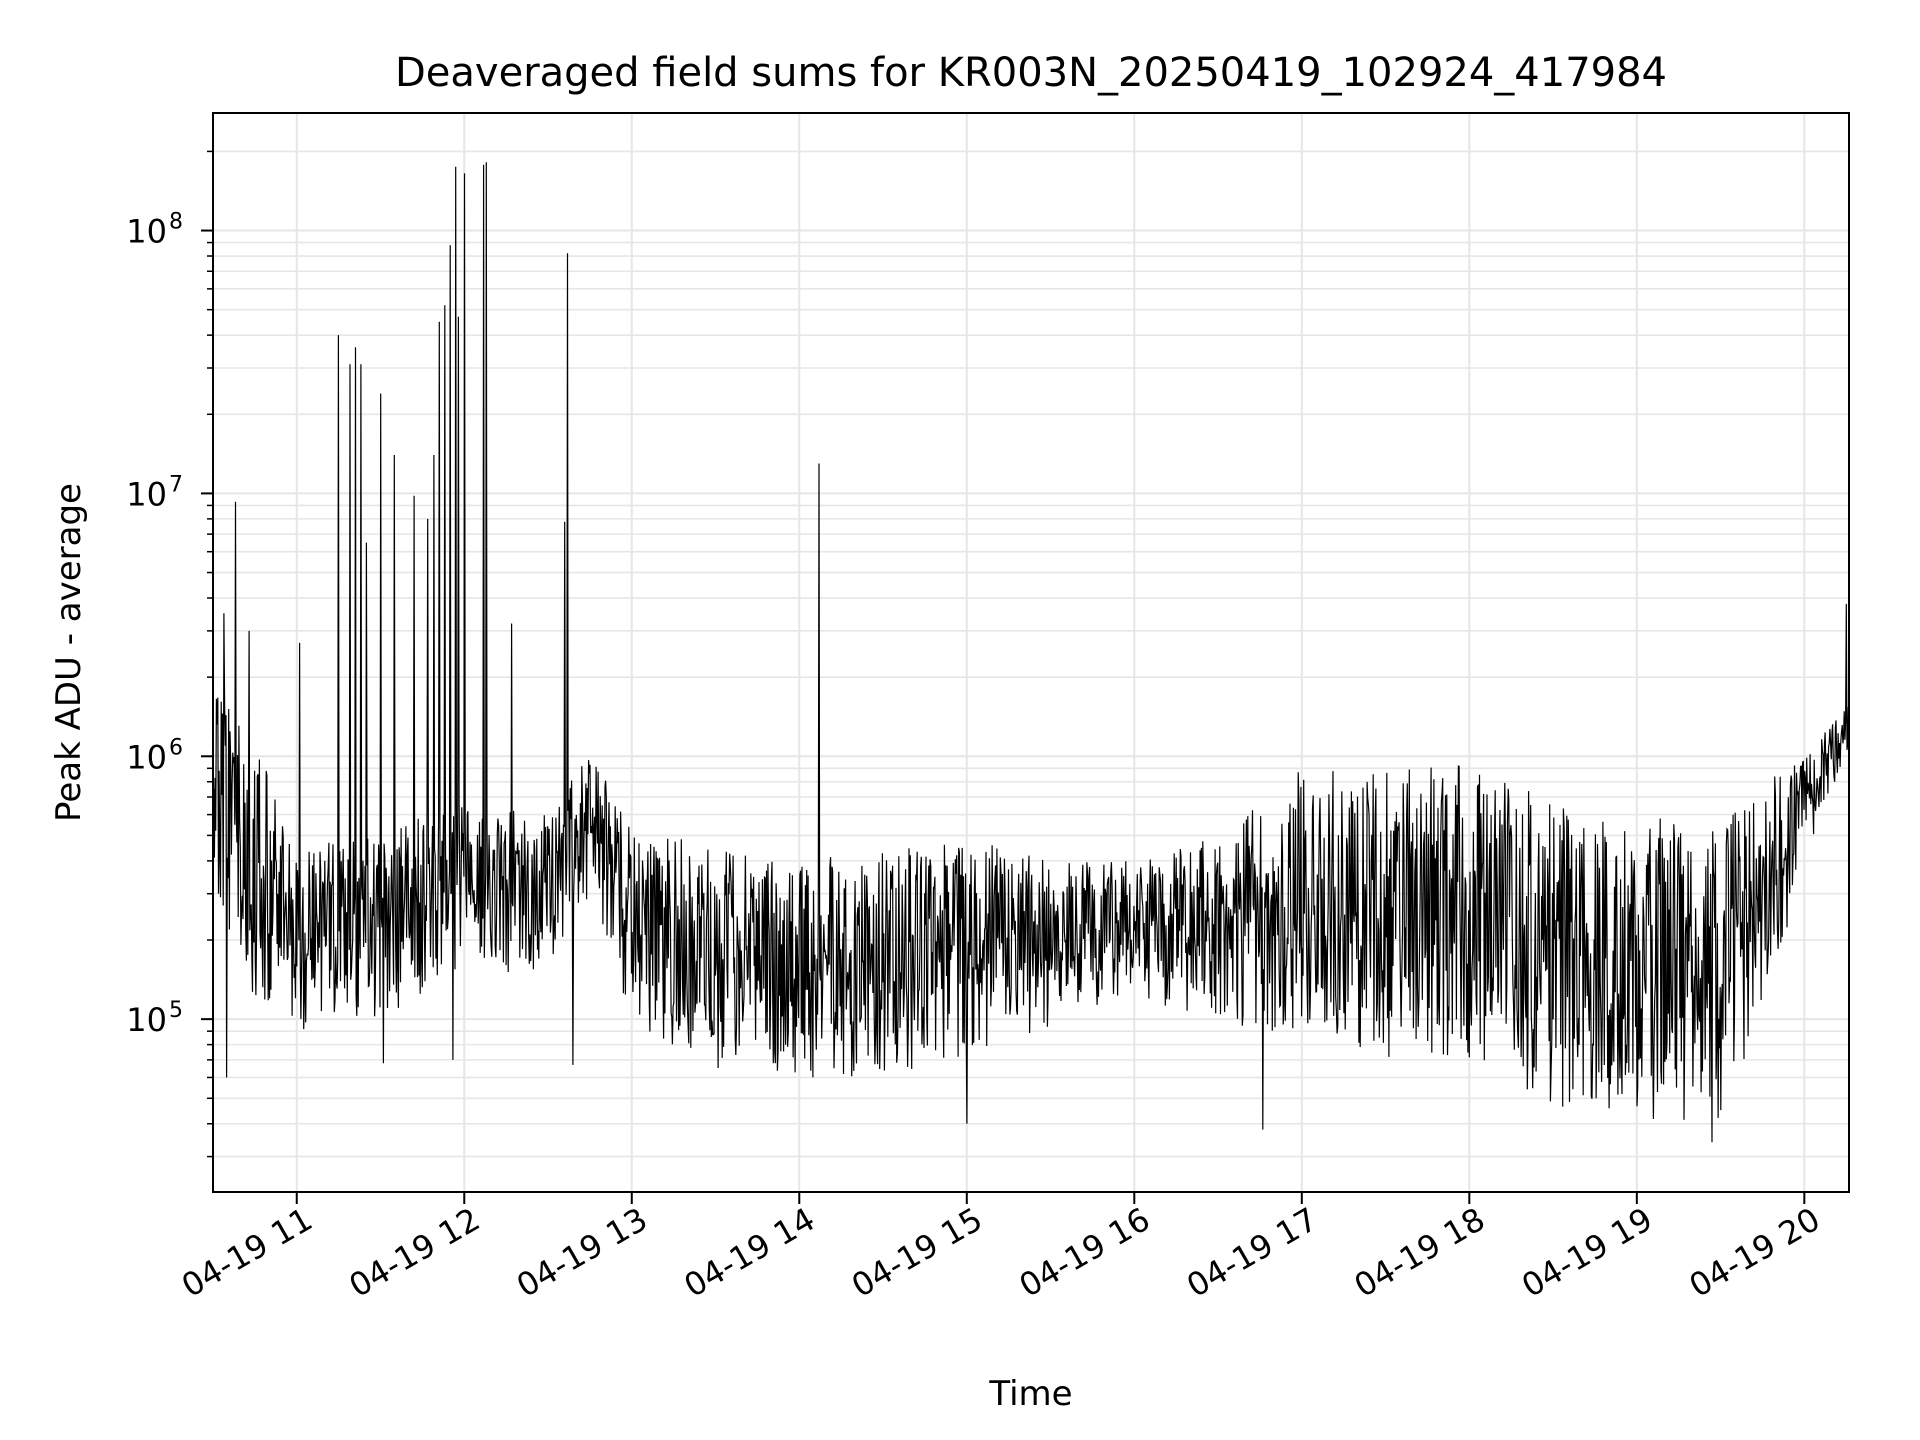  Describe the element at coordinates (176, 484) in the screenshot. I see `y-tick-exponent: 7` at that location.